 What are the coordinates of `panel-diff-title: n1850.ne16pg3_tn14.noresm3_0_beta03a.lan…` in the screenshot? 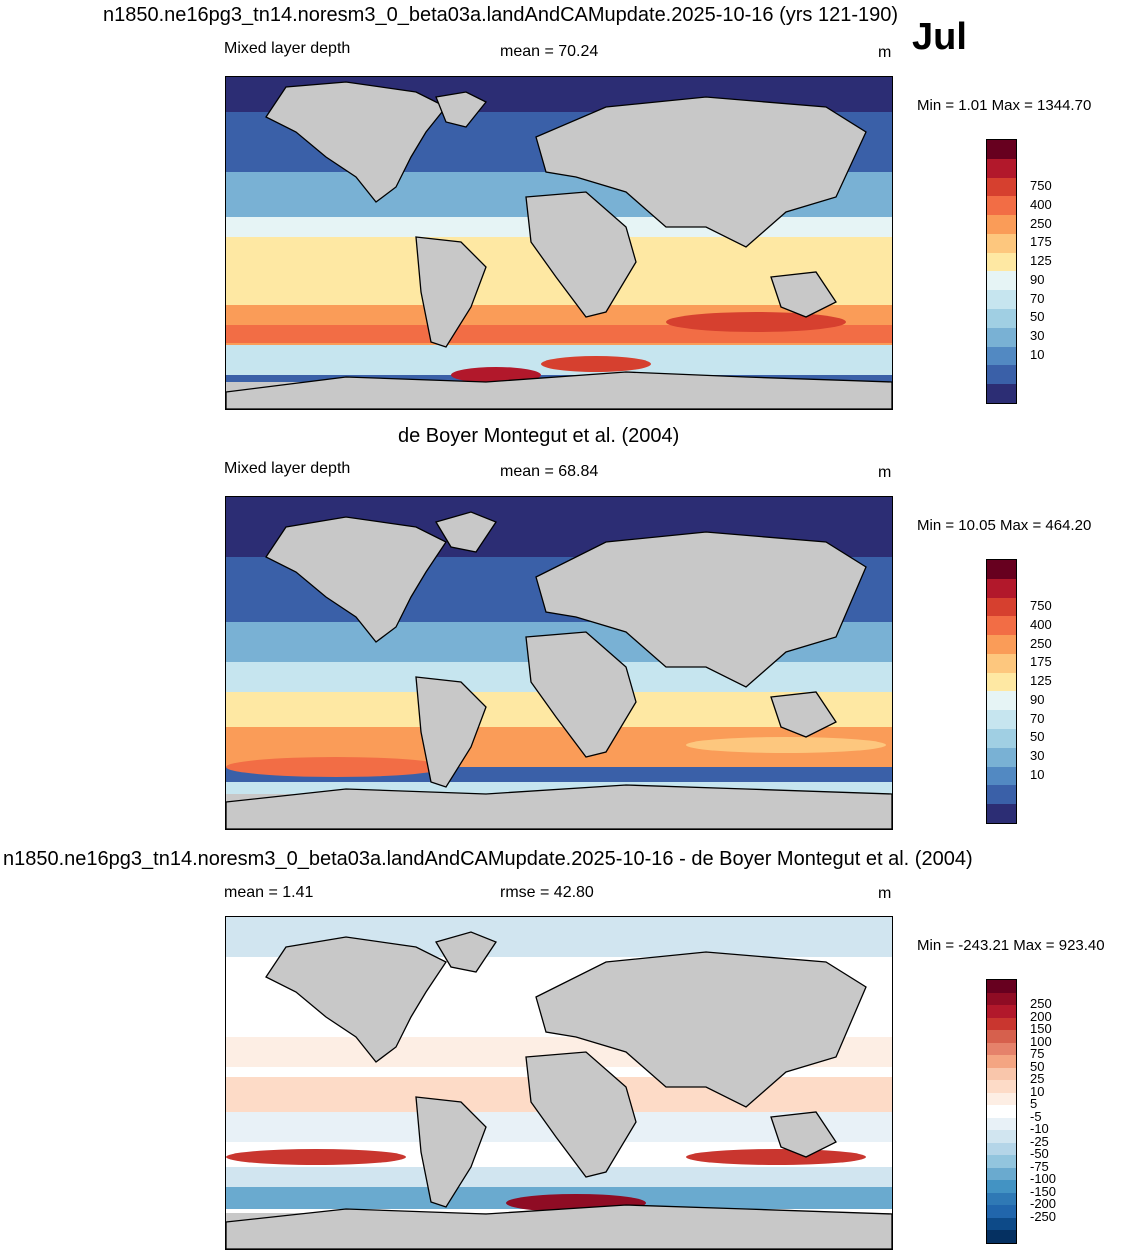 It's located at (488, 859).